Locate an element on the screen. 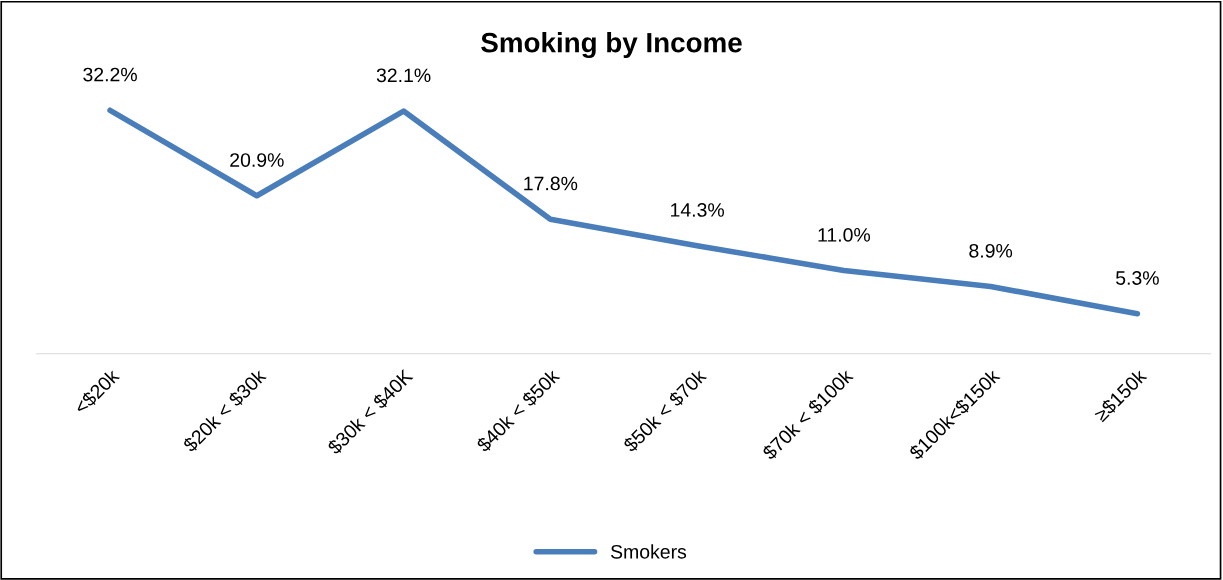 This screenshot has height=580, width=1223. data-label: 11.0% is located at coordinates (844, 235).